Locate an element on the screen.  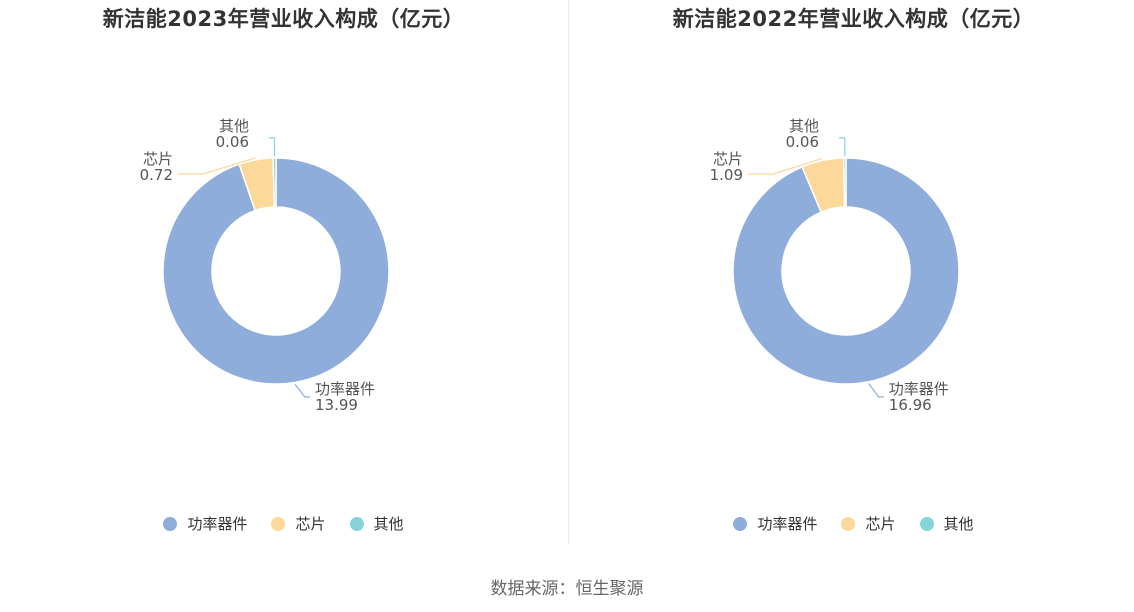
slice-value-label: 1.09 is located at coordinates (726, 175).